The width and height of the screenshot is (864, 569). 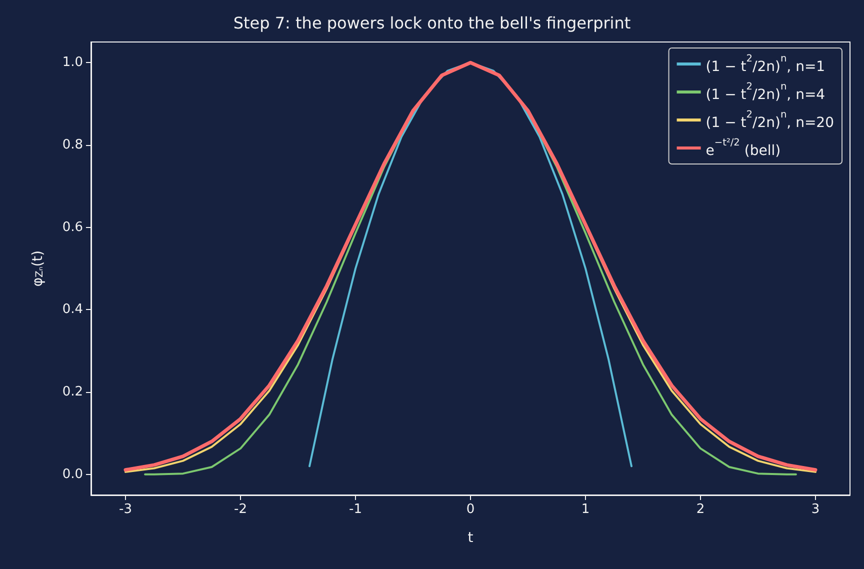 I want to click on y-tick-label: 0.4, so click(x=72, y=310).